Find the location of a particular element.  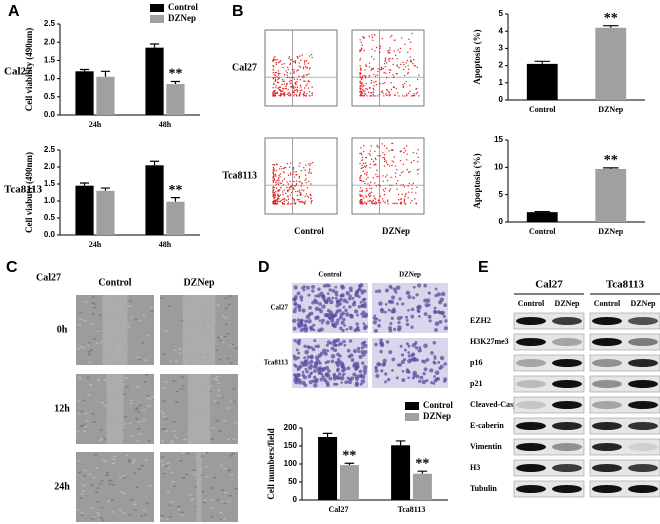

bar is located at coordinates (422, 486).